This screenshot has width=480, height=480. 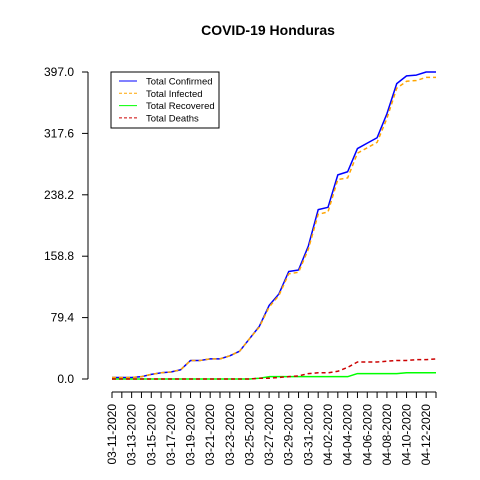 I want to click on x-tick-label: 03-13-2020, so click(x=132, y=435).